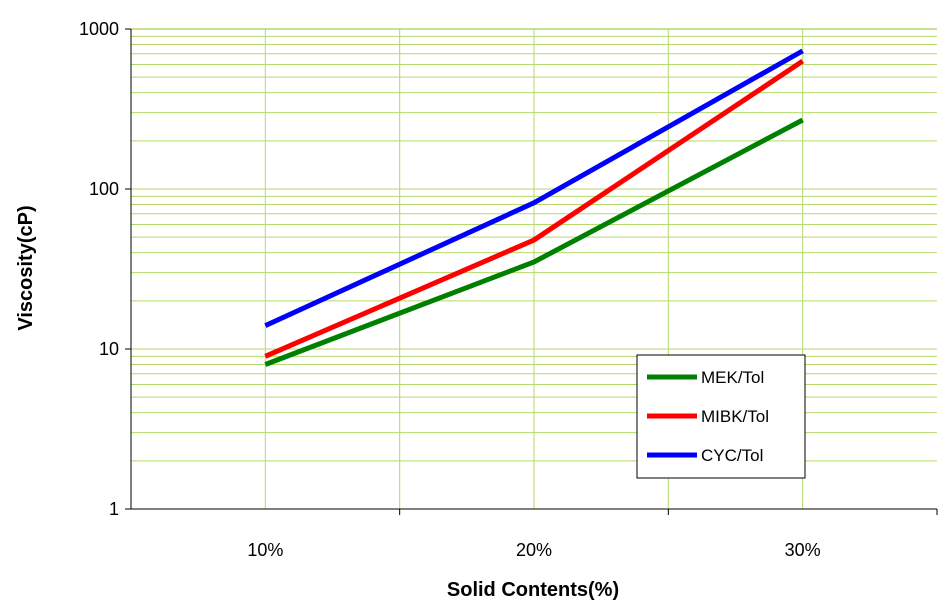 The image size is (938, 608). I want to click on y-axis-title: Viscosity(cP), so click(26, 267).